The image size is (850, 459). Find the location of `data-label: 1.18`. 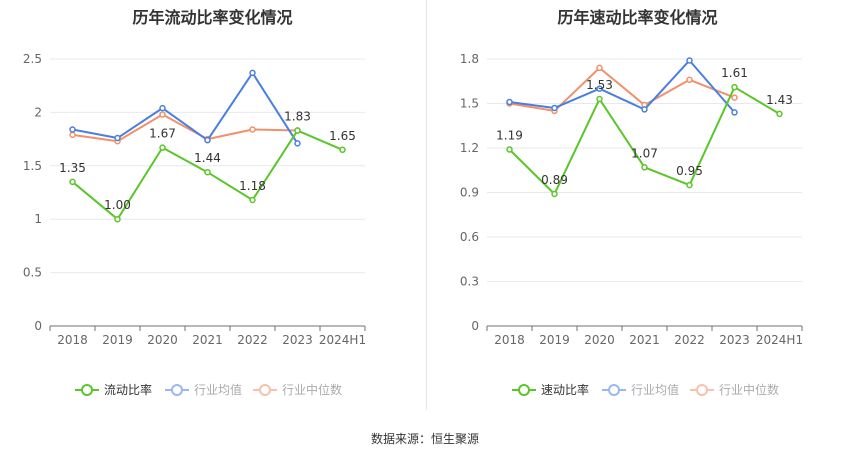

data-label: 1.18 is located at coordinates (252, 186).